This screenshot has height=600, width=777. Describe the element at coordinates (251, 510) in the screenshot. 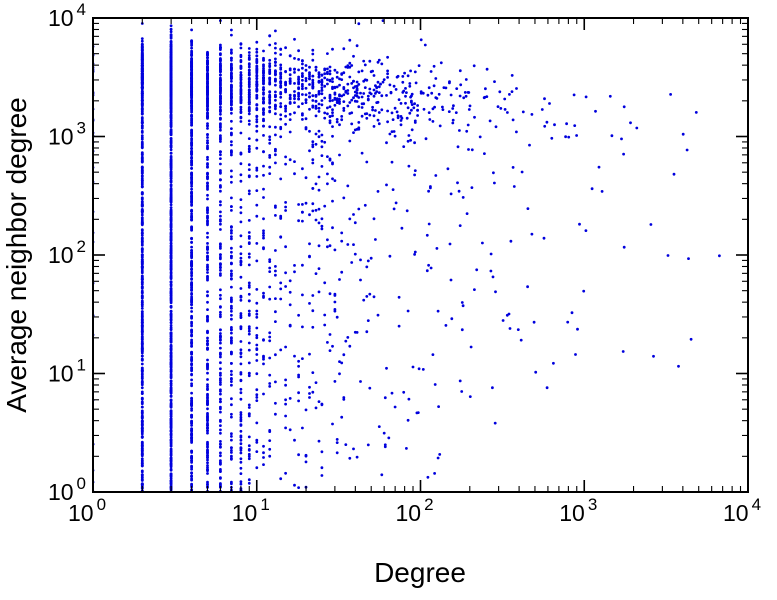

I see `x-tick-label: 10 1` at that location.